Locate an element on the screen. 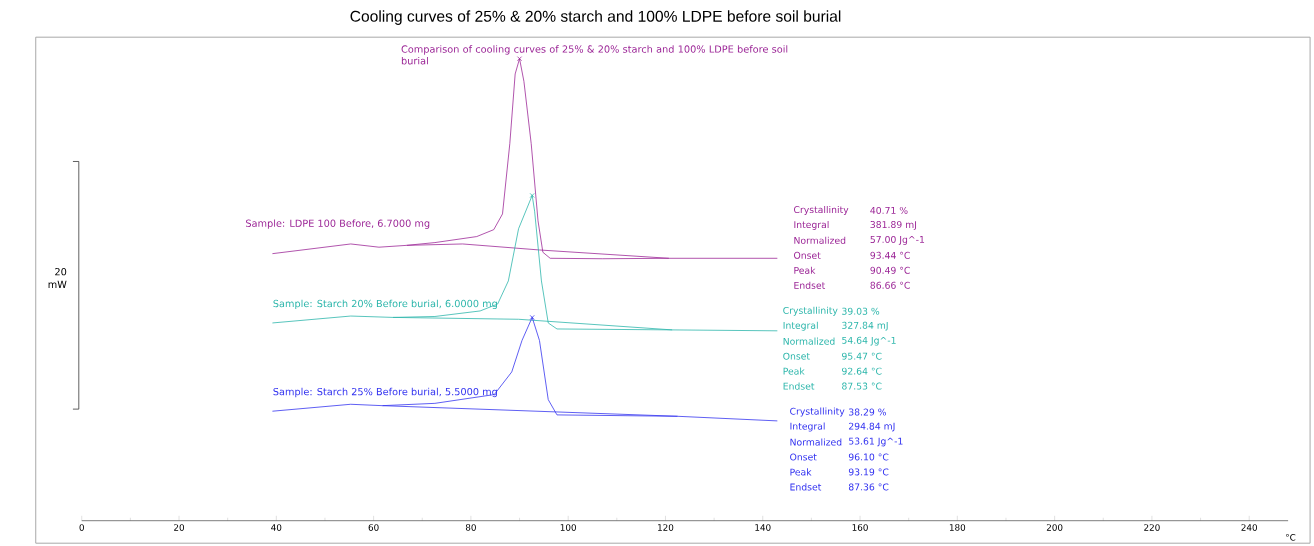  x-tick-label: 40 is located at coordinates (276, 527).